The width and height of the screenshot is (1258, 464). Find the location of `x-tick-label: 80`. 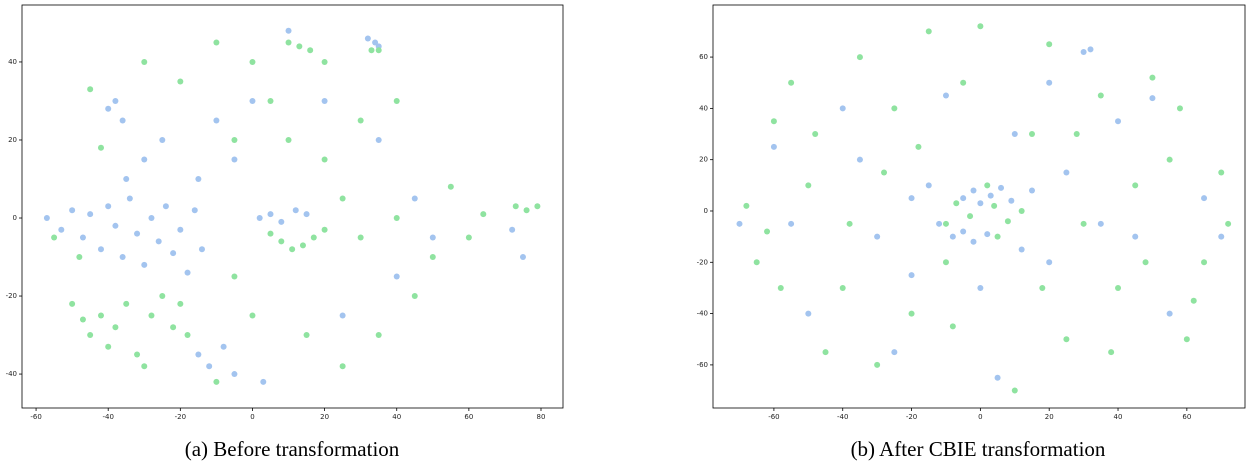

x-tick-label: 80 is located at coordinates (541, 417).